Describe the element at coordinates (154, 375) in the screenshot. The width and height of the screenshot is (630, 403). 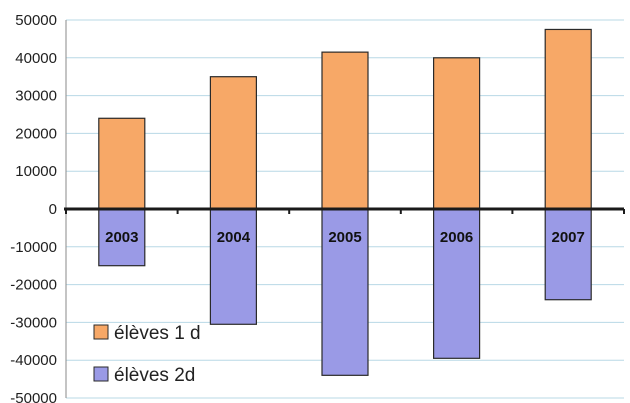
I see `legend-label: élèves 2d` at that location.